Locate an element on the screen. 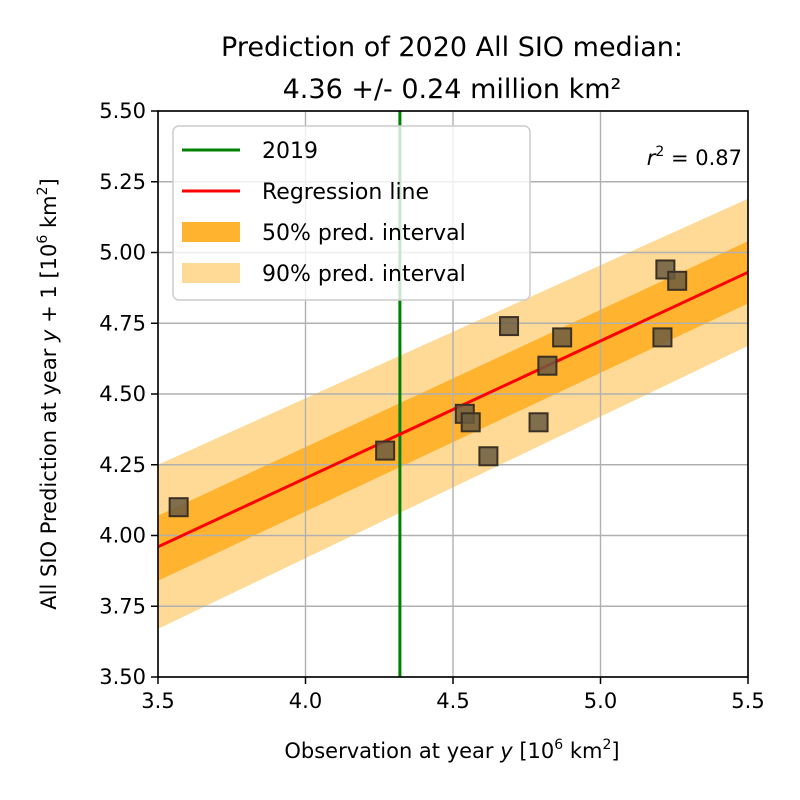 This screenshot has width=800, height=800. y-axis-label-unit-end: ] is located at coordinates (49, 182).